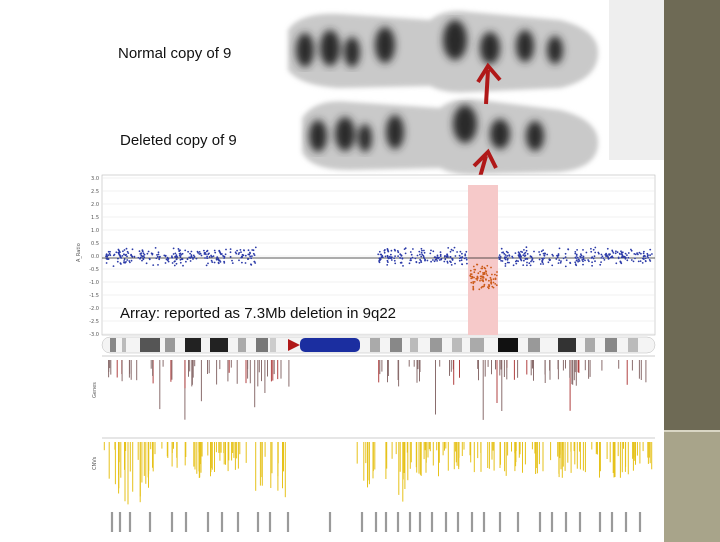  Describe the element at coordinates (94, 296) in the screenshot. I see `y-tick-label: -1.5` at that location.